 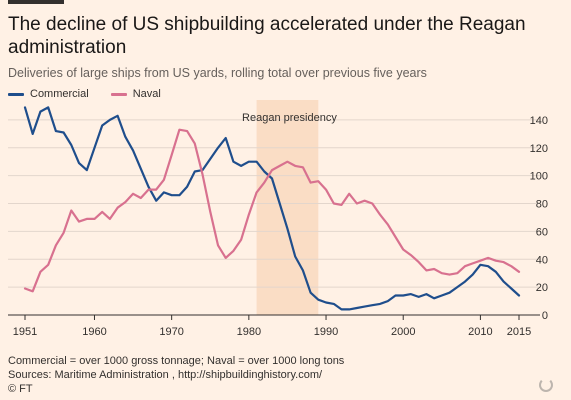 What do you see at coordinates (539, 149) in the screenshot?
I see `y-tick-label-120: 120` at bounding box center [539, 149].